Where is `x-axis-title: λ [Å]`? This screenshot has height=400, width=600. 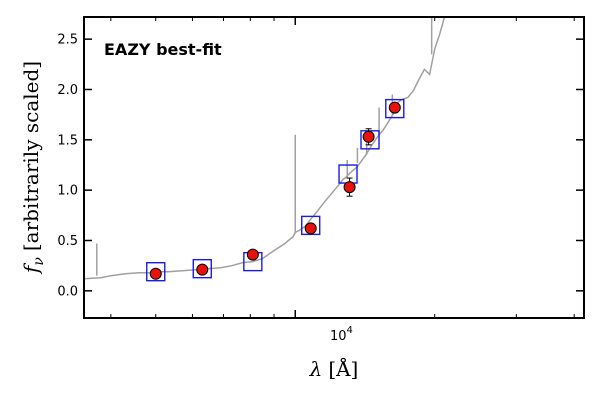 x-axis-title: λ [Å] is located at coordinates (334, 368).